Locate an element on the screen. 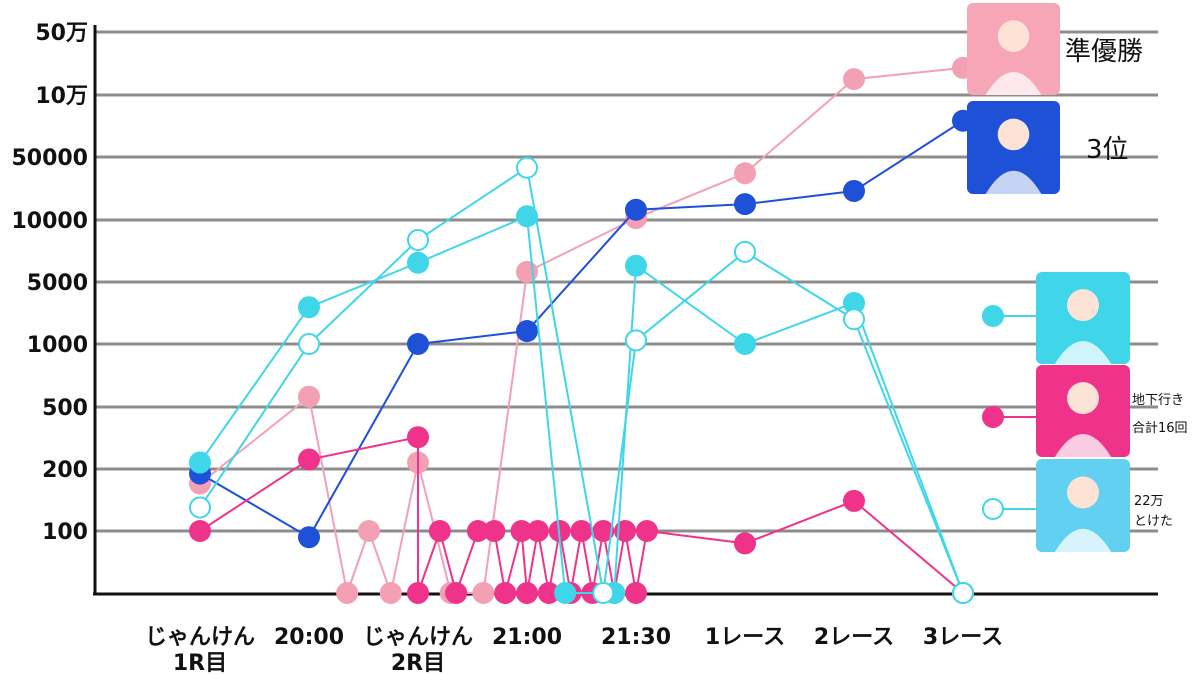  annotation-label: 地下行き is located at coordinates (1158, 400).